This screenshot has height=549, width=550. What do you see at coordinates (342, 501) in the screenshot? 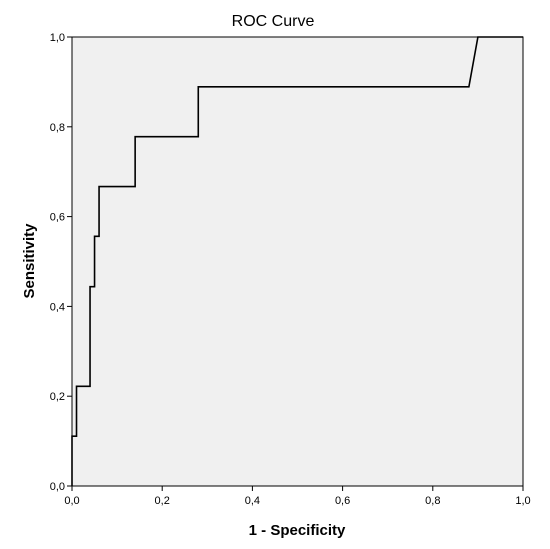
I see `x-tick-label: 0,6` at bounding box center [342, 501].